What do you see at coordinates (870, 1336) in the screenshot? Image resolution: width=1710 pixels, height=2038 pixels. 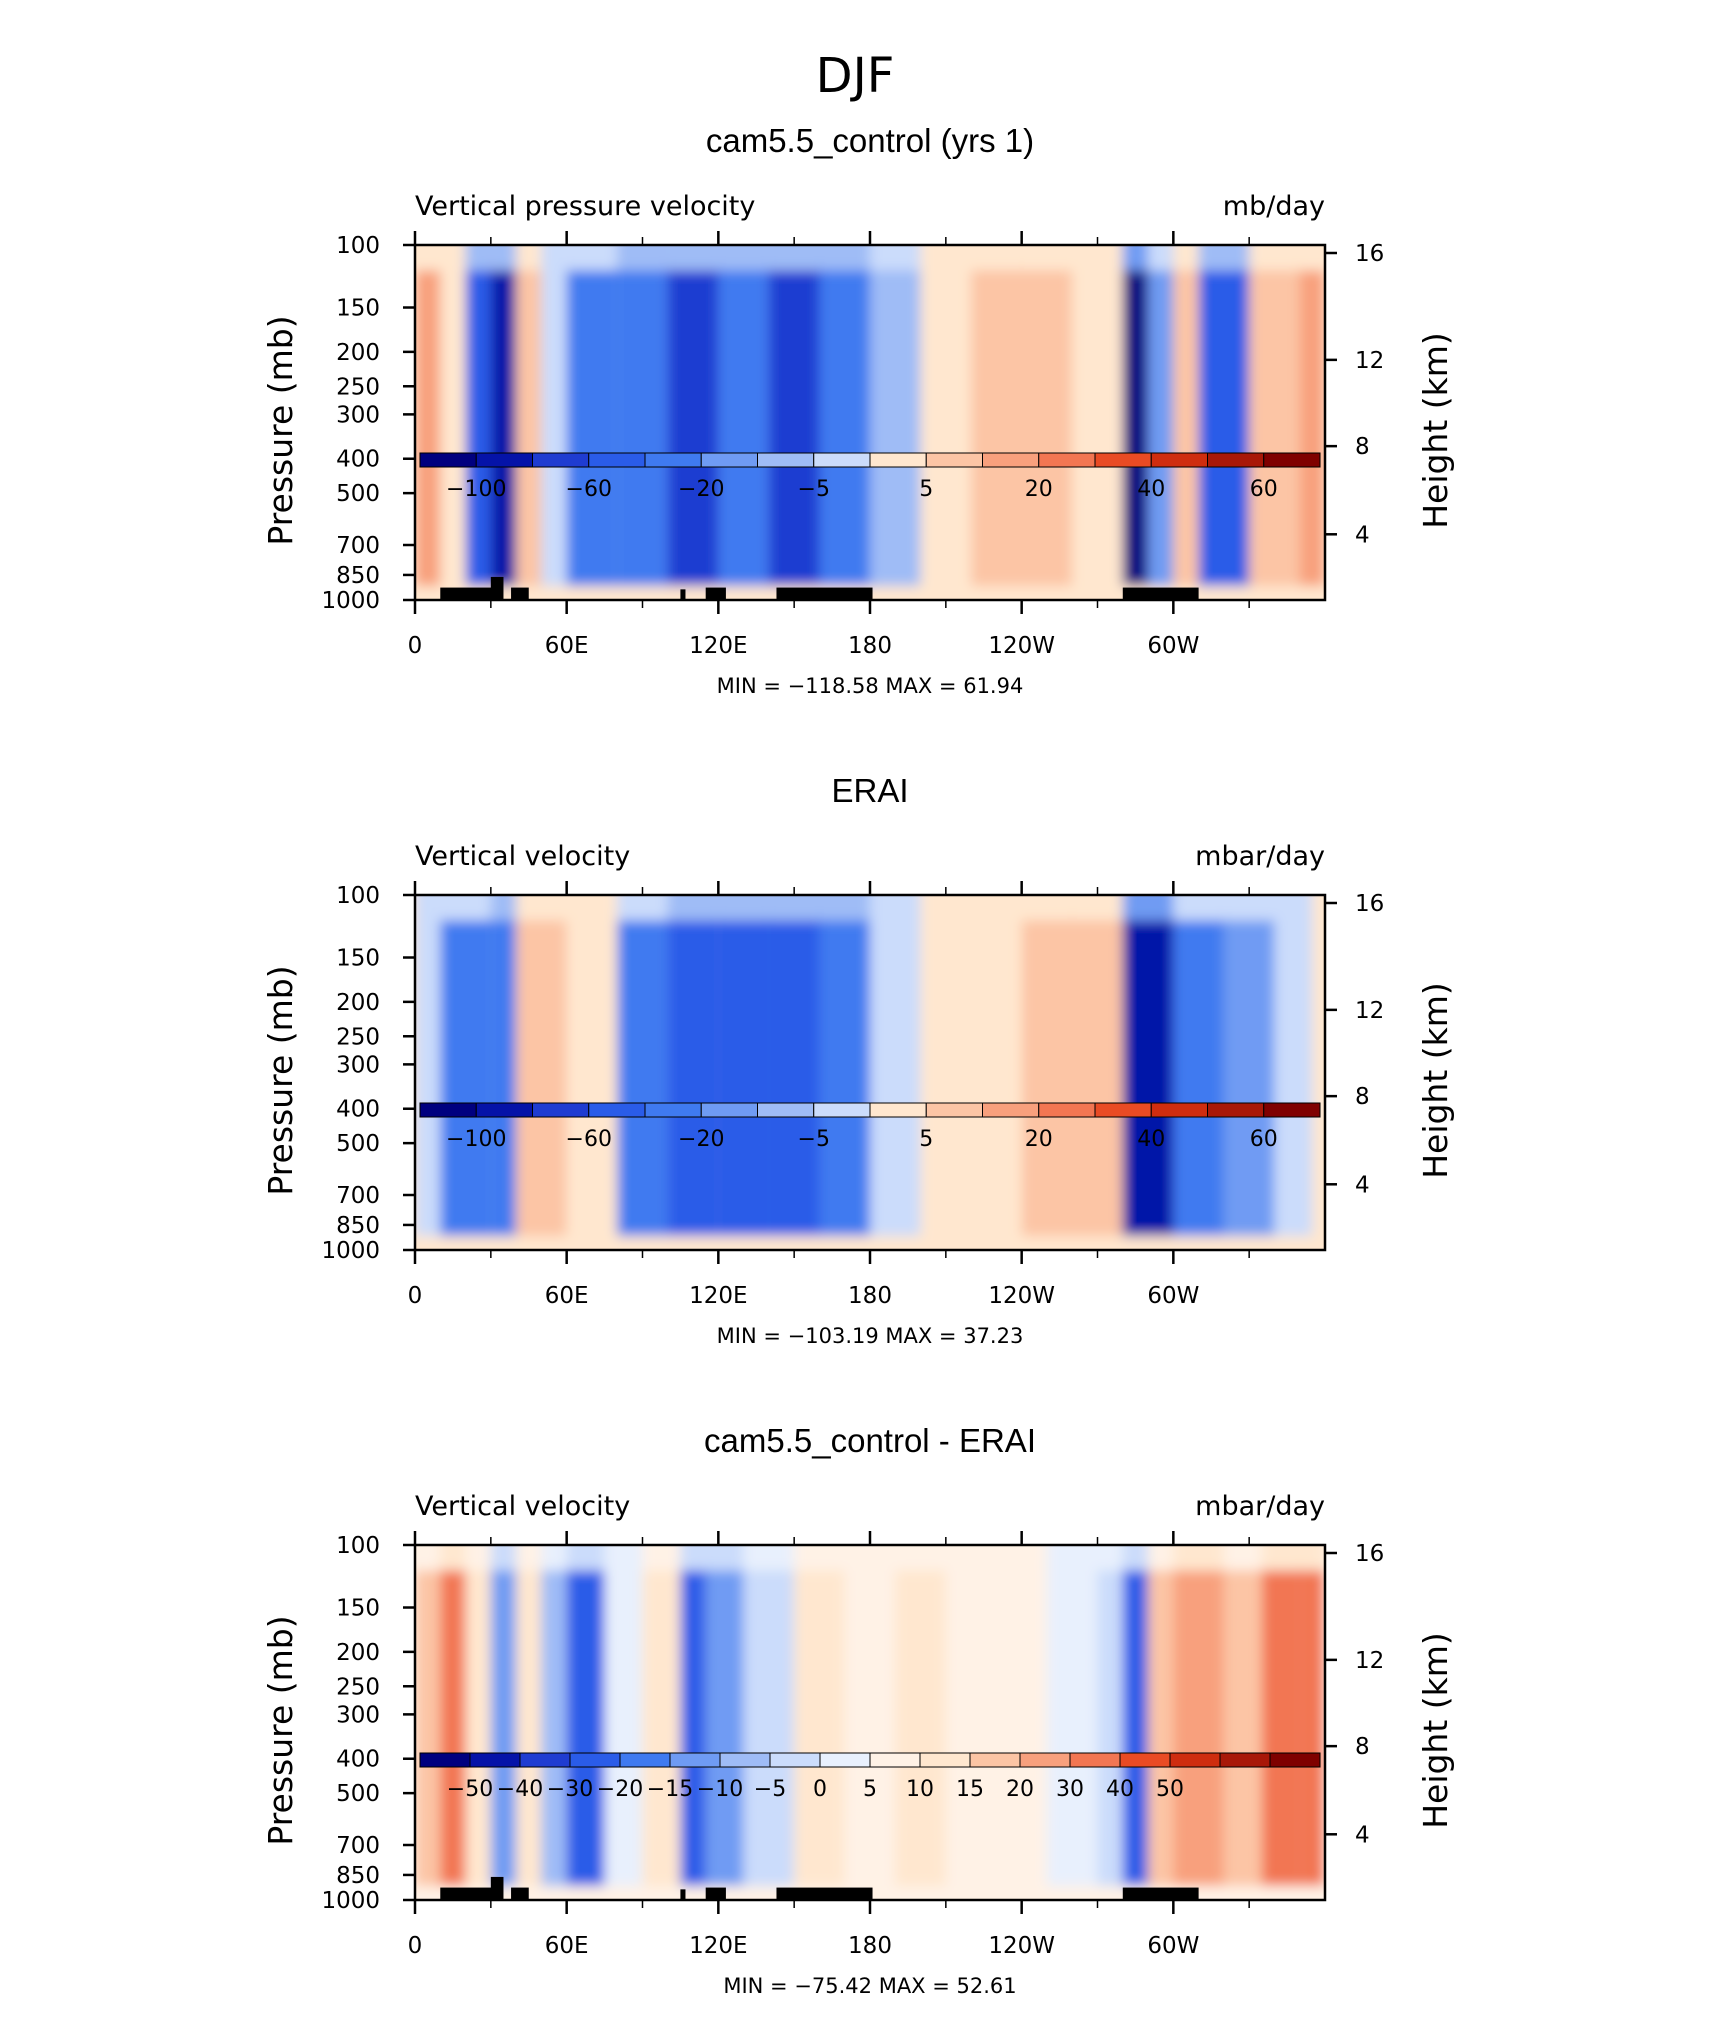 I see `min-max-stats: MIN = −103.19 MAX = 37.23` at bounding box center [870, 1336].